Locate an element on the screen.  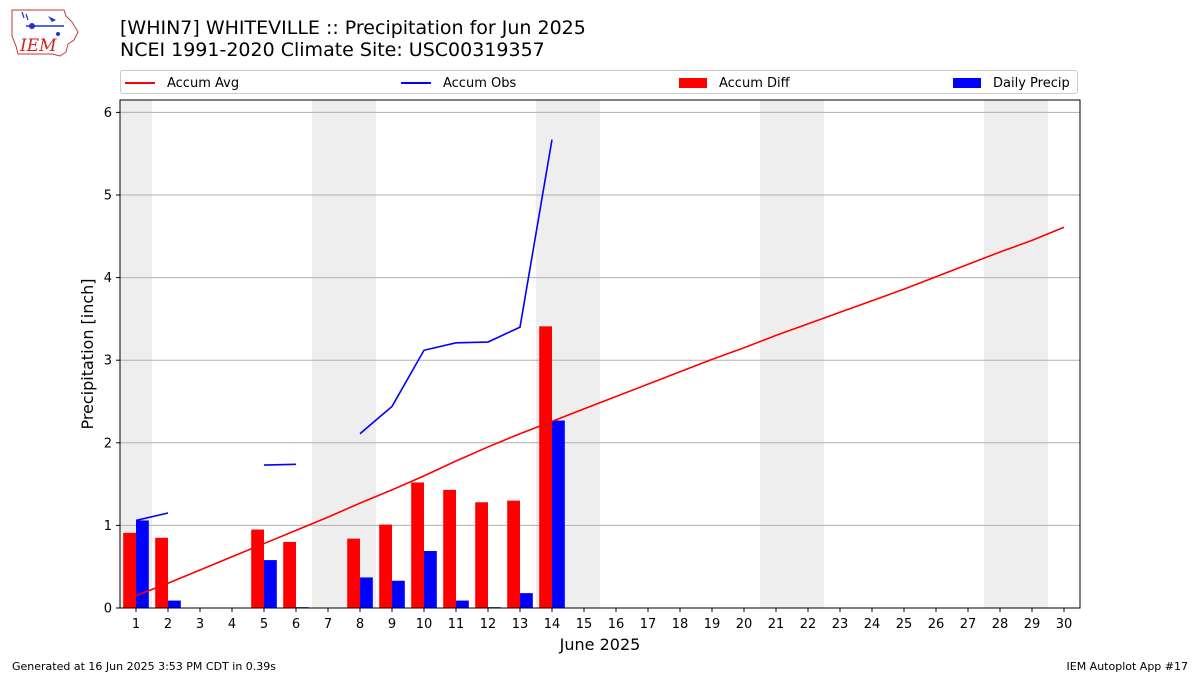
x-tick-label-20: 20 is located at coordinates (744, 624).